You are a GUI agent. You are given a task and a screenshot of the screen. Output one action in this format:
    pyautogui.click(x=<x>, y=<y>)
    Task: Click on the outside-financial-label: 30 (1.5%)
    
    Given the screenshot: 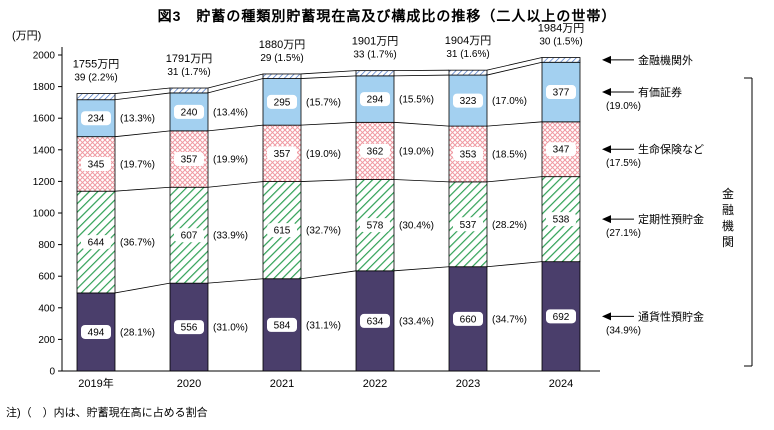 What is the action you would take?
    pyautogui.click(x=560, y=42)
    